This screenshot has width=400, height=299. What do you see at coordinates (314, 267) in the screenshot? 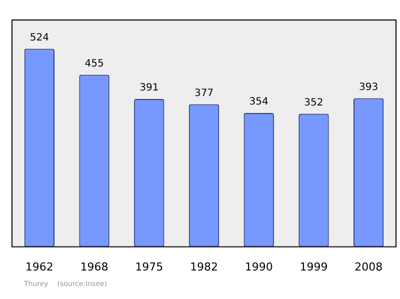
I see `x-tick-label: 1999` at bounding box center [314, 267].